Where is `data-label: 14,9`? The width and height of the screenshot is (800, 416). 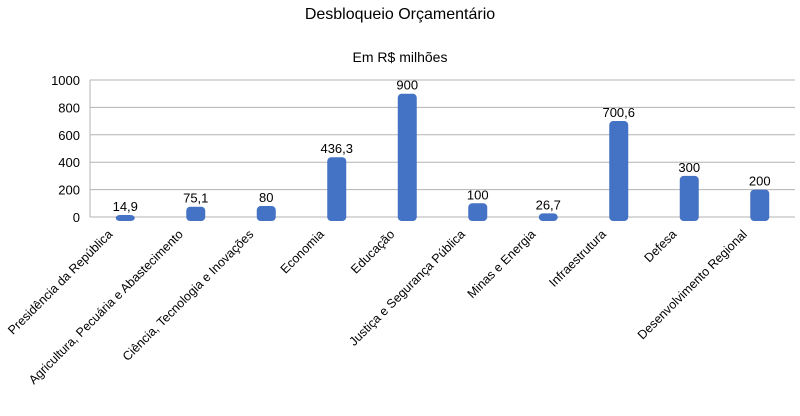 data-label: 14,9 is located at coordinates (125, 206).